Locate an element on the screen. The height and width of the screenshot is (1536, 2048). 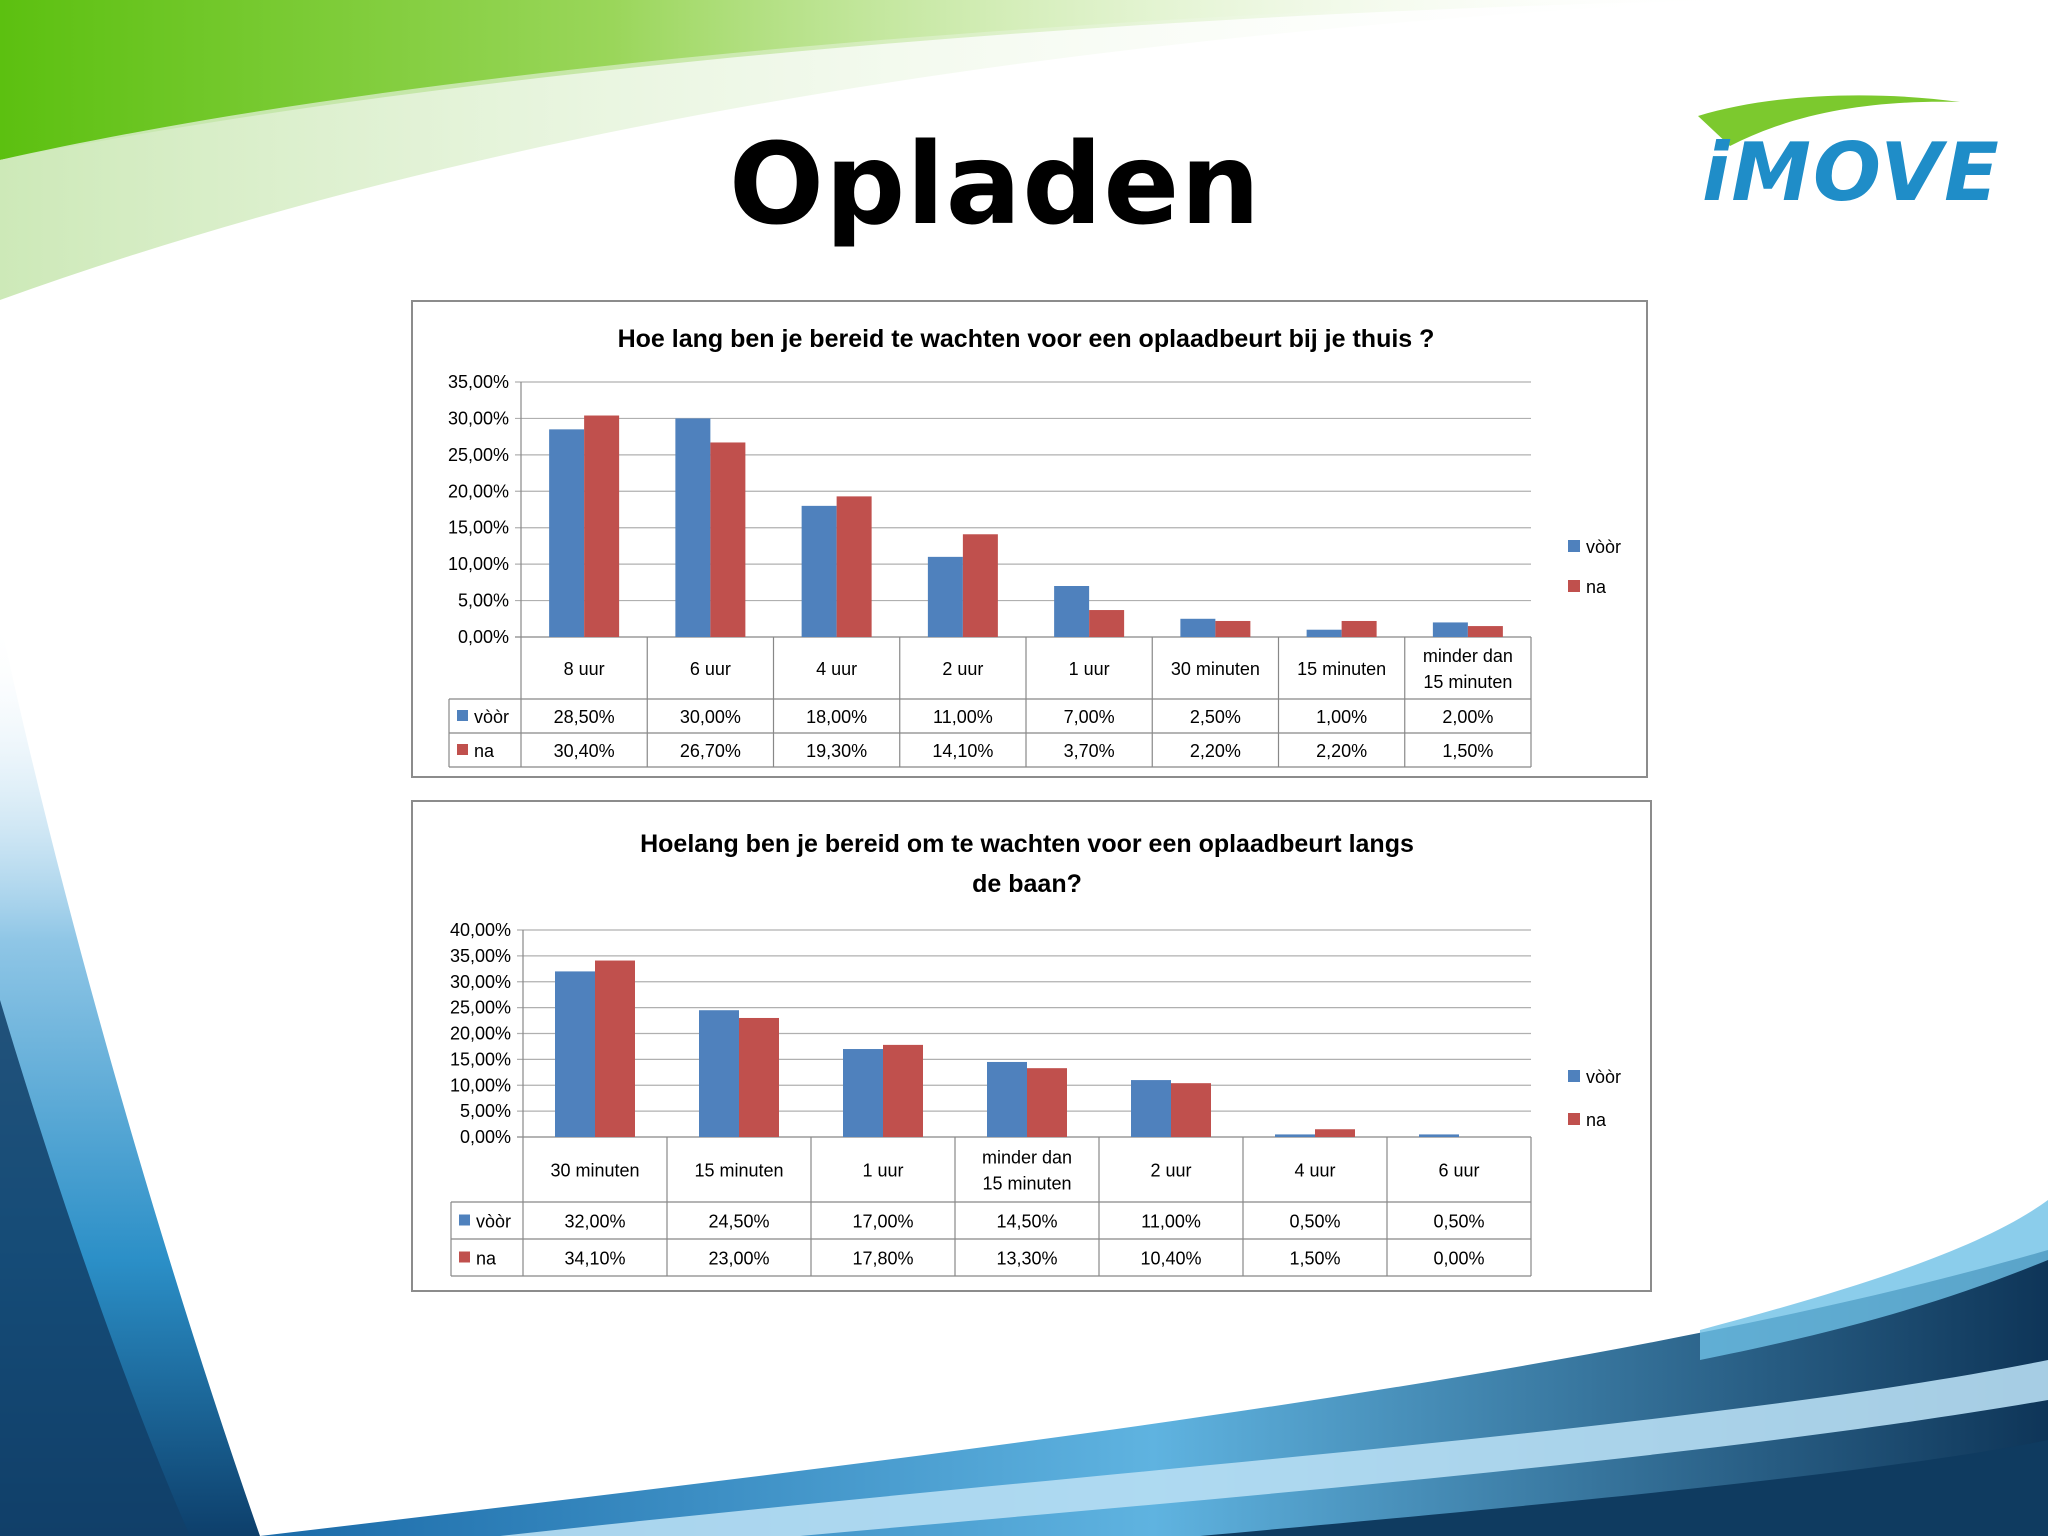
data-label: 17,80% is located at coordinates (882, 1259).